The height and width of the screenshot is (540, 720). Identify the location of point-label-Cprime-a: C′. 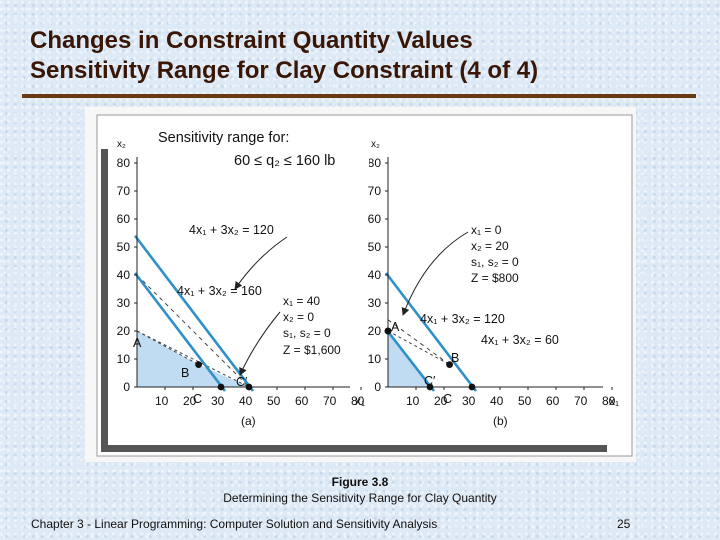
(242, 382).